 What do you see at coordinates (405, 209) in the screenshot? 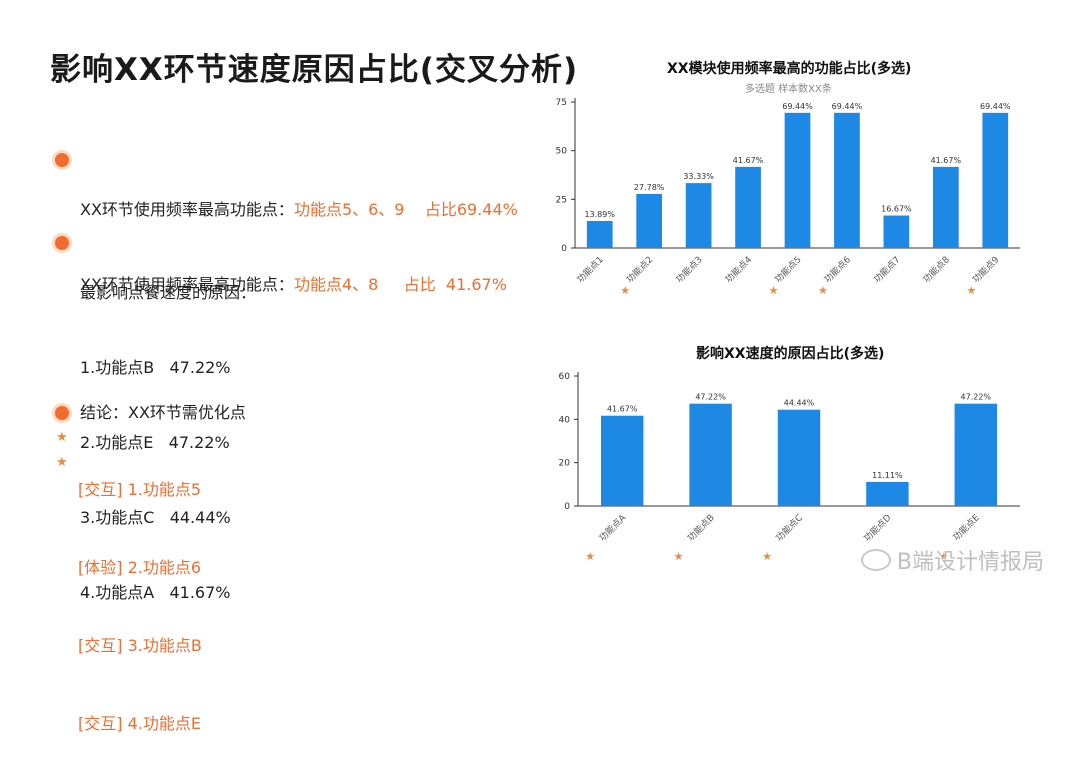
I see `usage-line-1-value: 功能点5、6、9 占比69.44%` at bounding box center [405, 209].